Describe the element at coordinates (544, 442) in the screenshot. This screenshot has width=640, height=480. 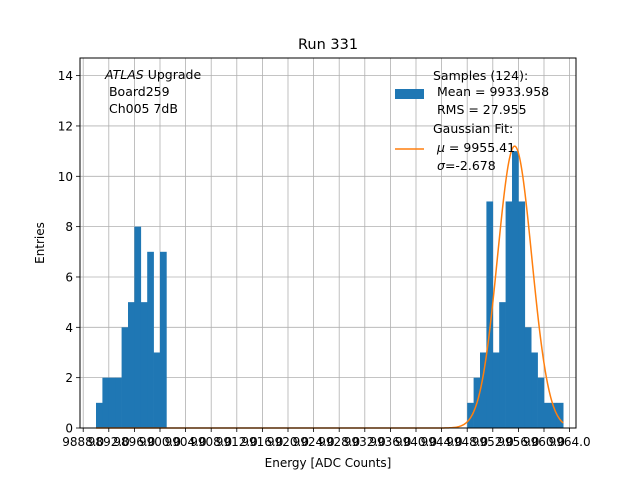
I see `x-tick-label: 9960.0` at that location.